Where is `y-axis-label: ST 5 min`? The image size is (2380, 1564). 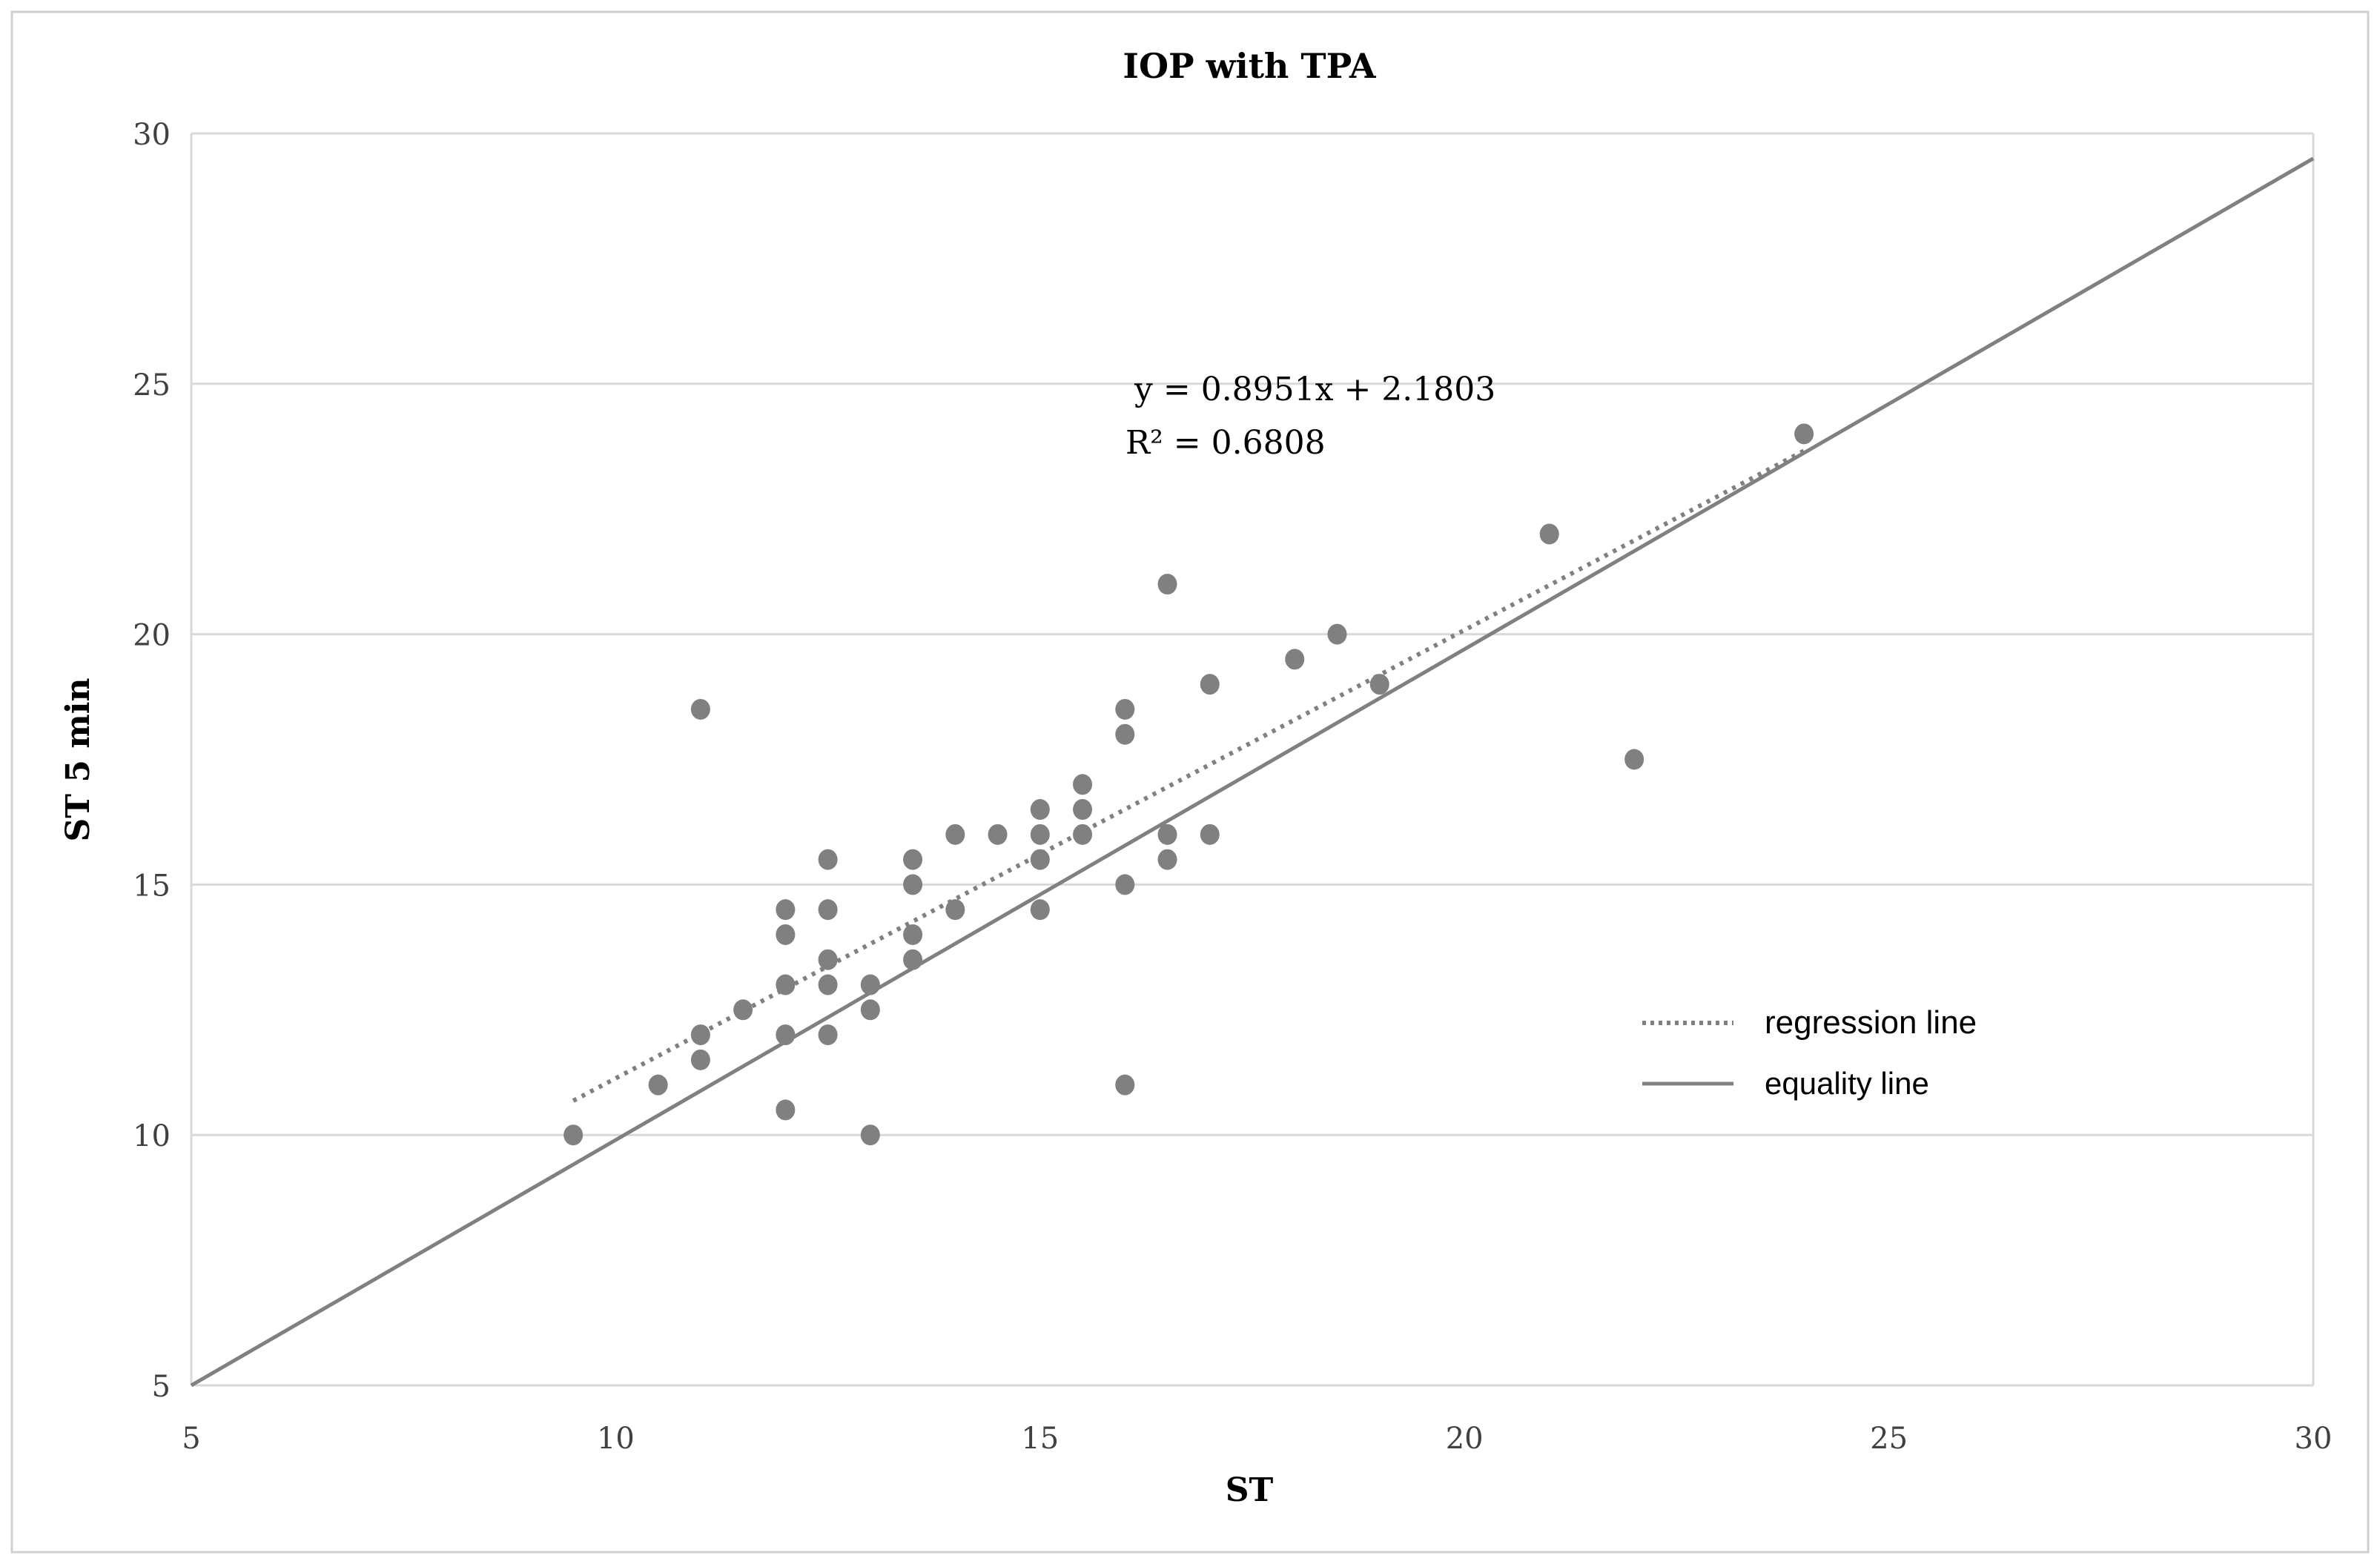
y-axis-label: ST 5 min is located at coordinates (78, 759).